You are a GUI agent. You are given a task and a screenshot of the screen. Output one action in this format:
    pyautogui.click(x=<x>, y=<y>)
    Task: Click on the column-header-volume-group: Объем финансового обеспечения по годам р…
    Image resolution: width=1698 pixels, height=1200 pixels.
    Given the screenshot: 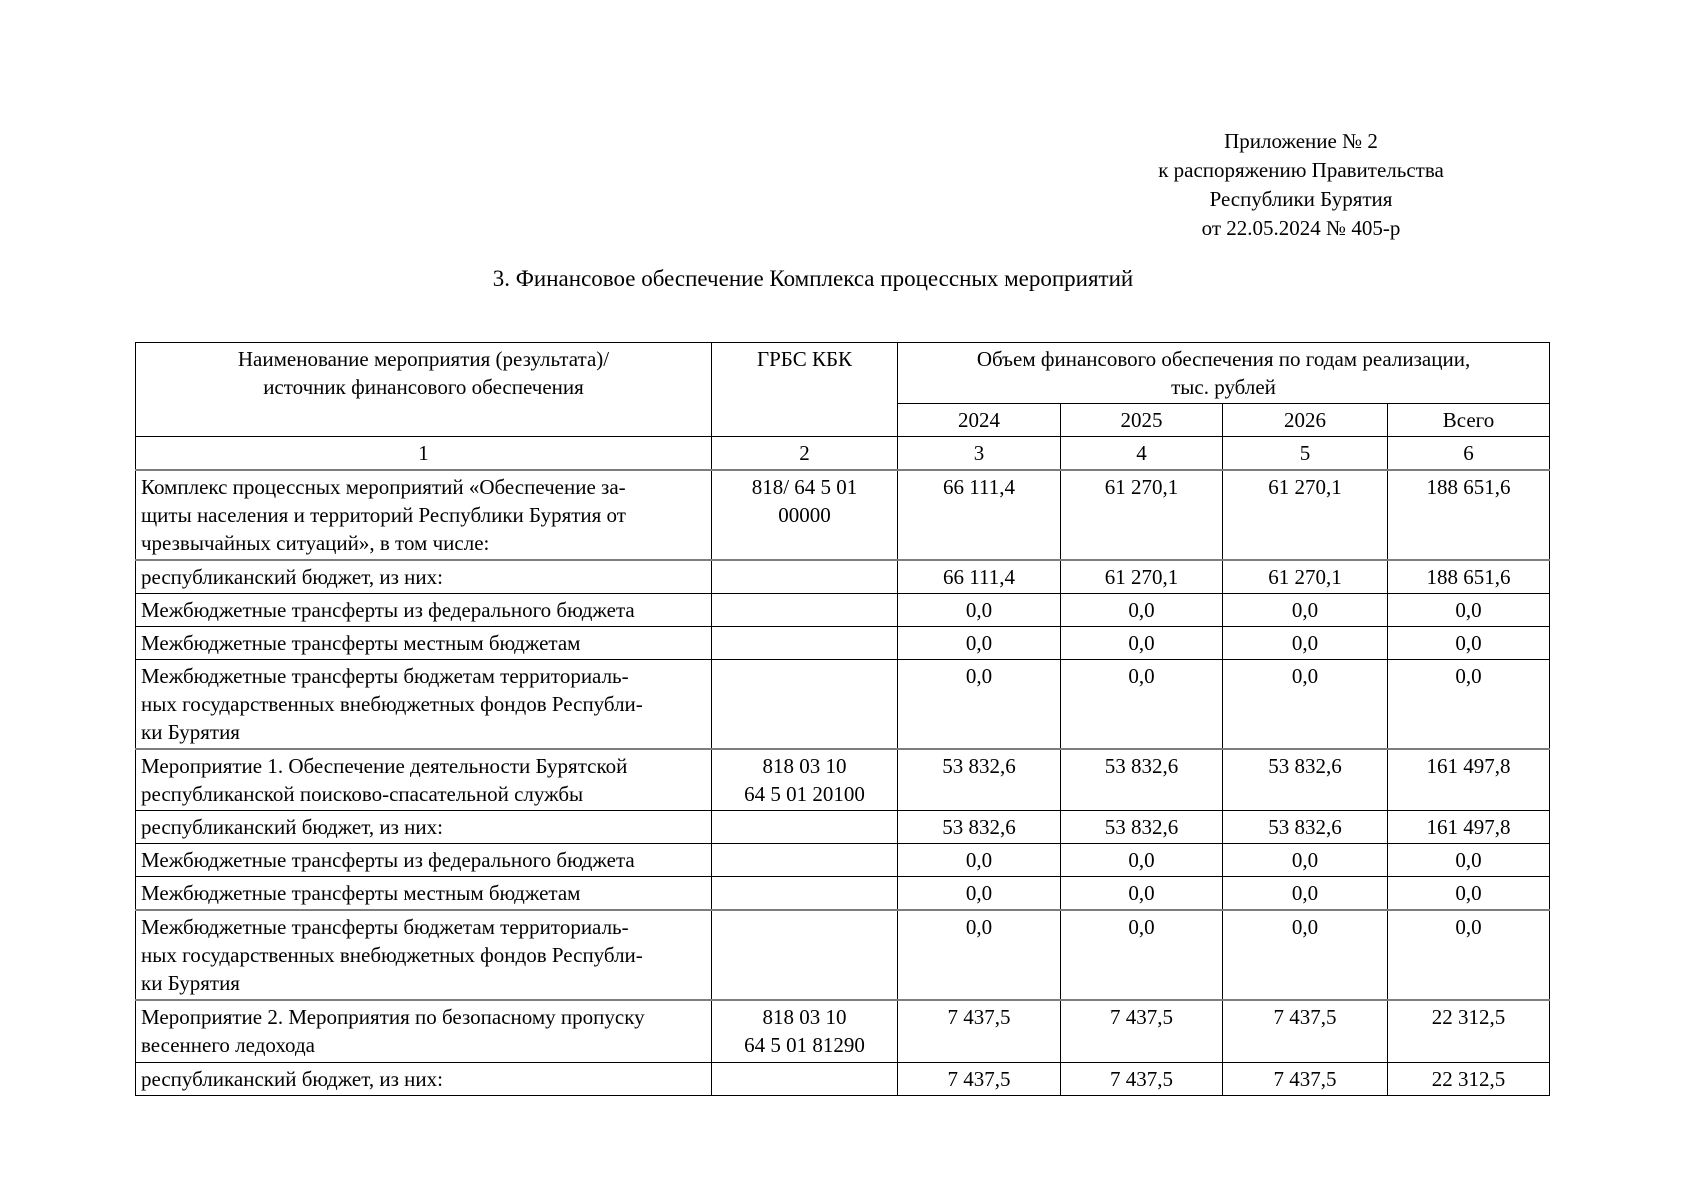 What is the action you would take?
    pyautogui.click(x=1223, y=373)
    